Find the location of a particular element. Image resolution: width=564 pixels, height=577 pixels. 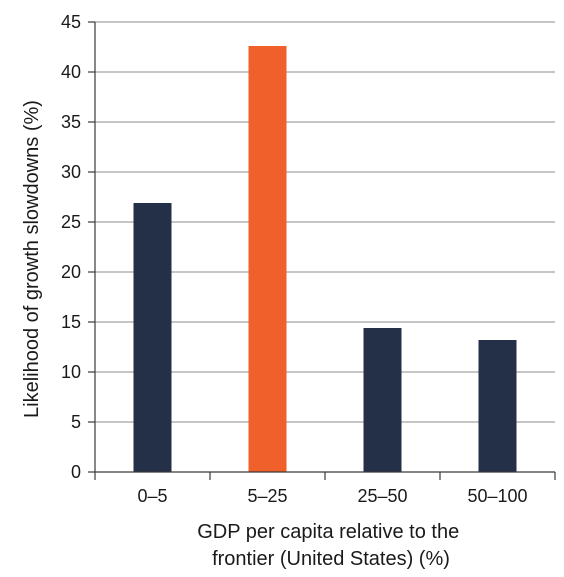

y-tick-label: 5 is located at coordinates (76, 422).